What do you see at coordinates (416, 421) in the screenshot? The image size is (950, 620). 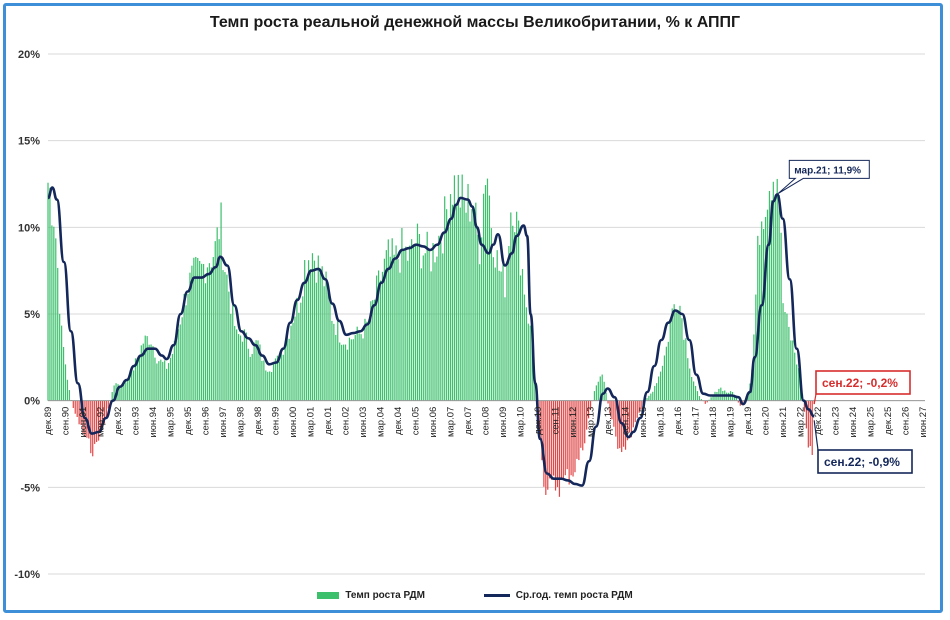 I see `x-tick-label: сен.05` at bounding box center [416, 421].